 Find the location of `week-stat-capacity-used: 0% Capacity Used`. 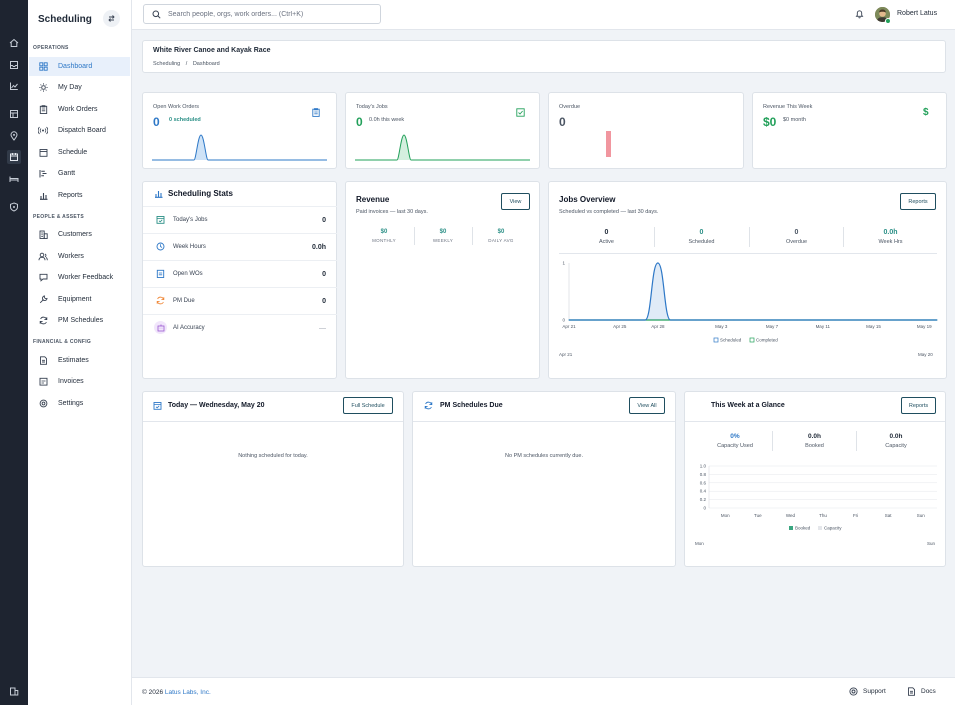

week-stat-capacity-used: 0% Capacity Used is located at coordinates (735, 441).